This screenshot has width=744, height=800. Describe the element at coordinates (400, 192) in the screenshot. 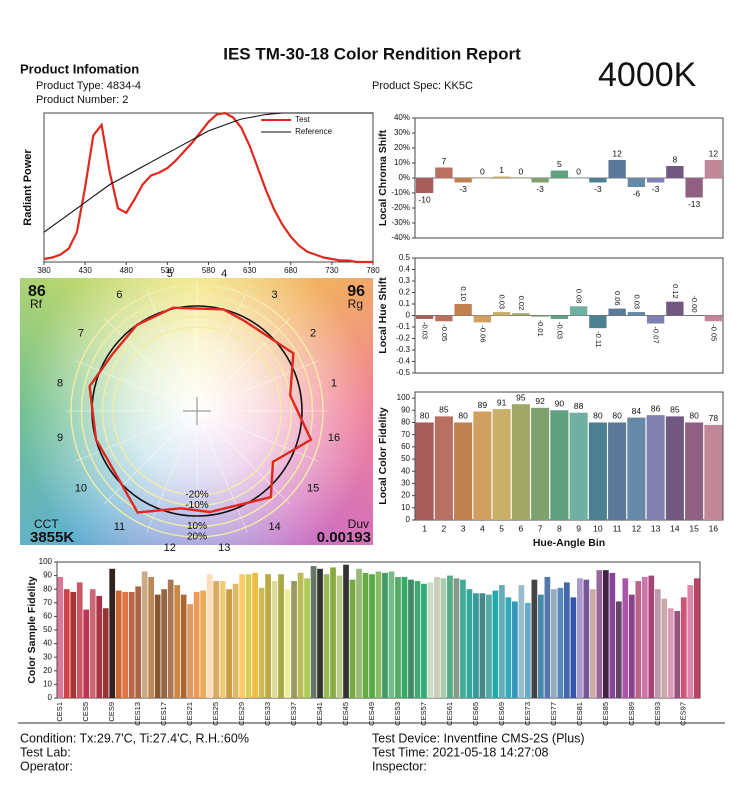

I see `y-tick-label: -10%` at that location.